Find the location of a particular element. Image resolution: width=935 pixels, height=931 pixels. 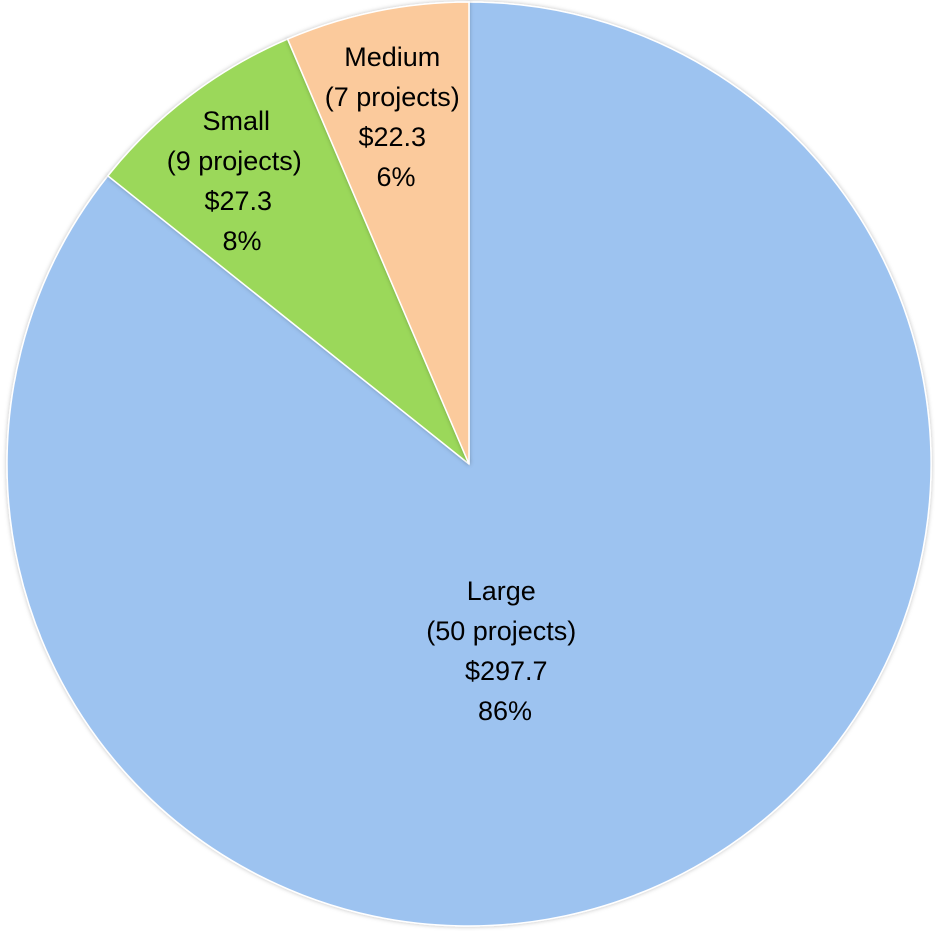

slice-label-small-percent: 8% is located at coordinates (241, 241).